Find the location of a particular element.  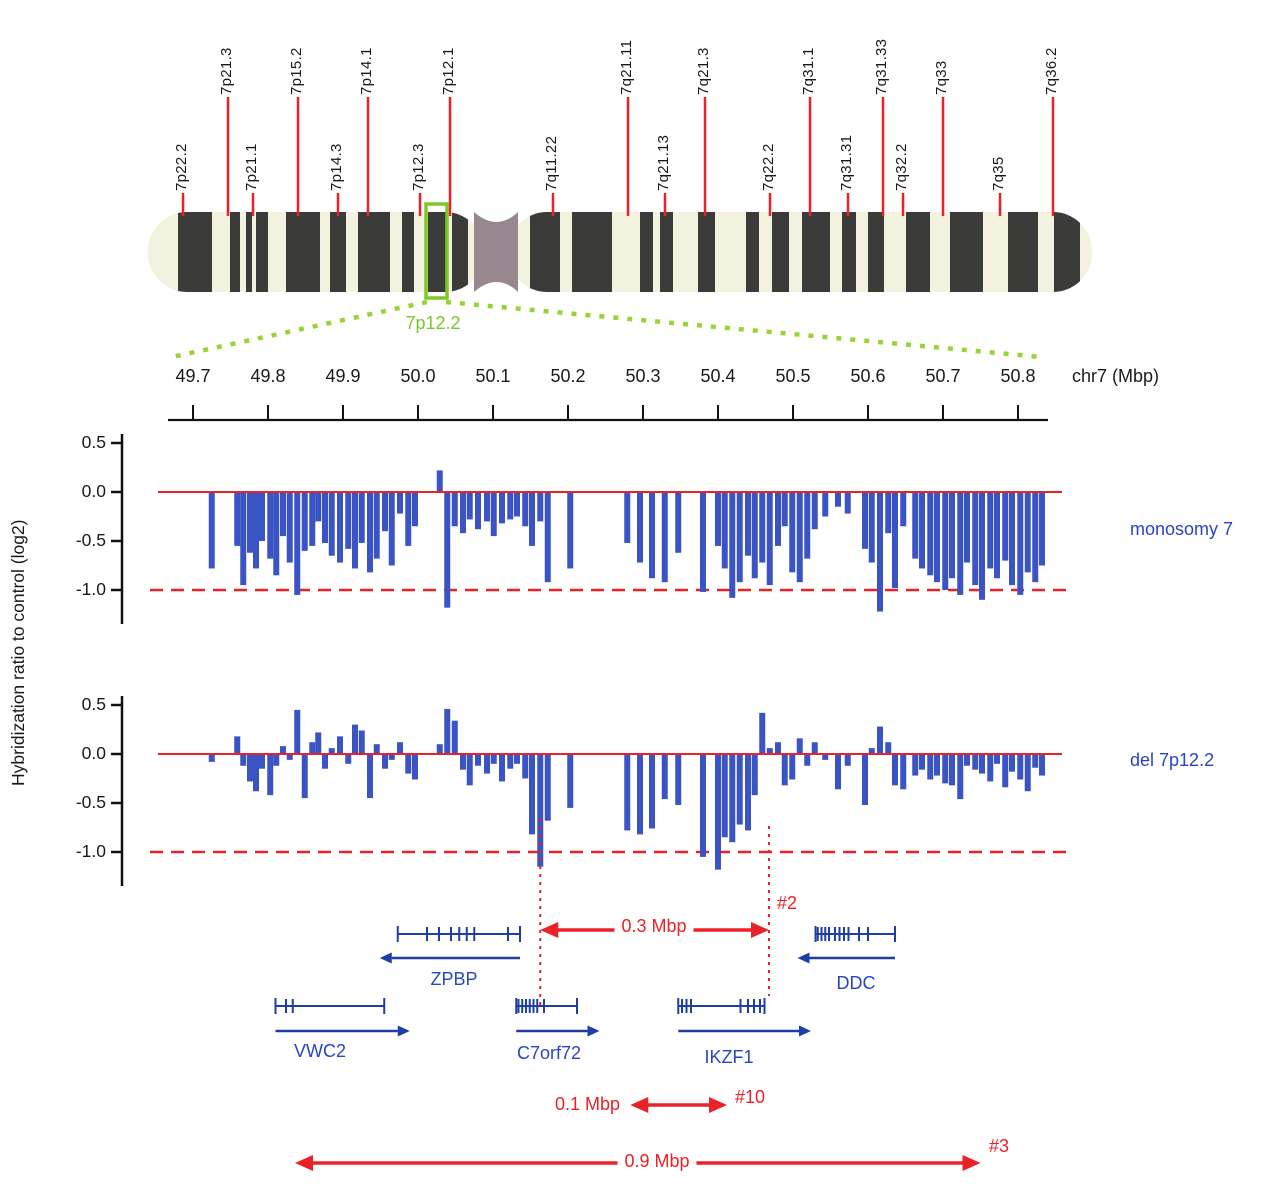

deletion-10-size-label: 0.1 Mbp is located at coordinates (587, 1104).